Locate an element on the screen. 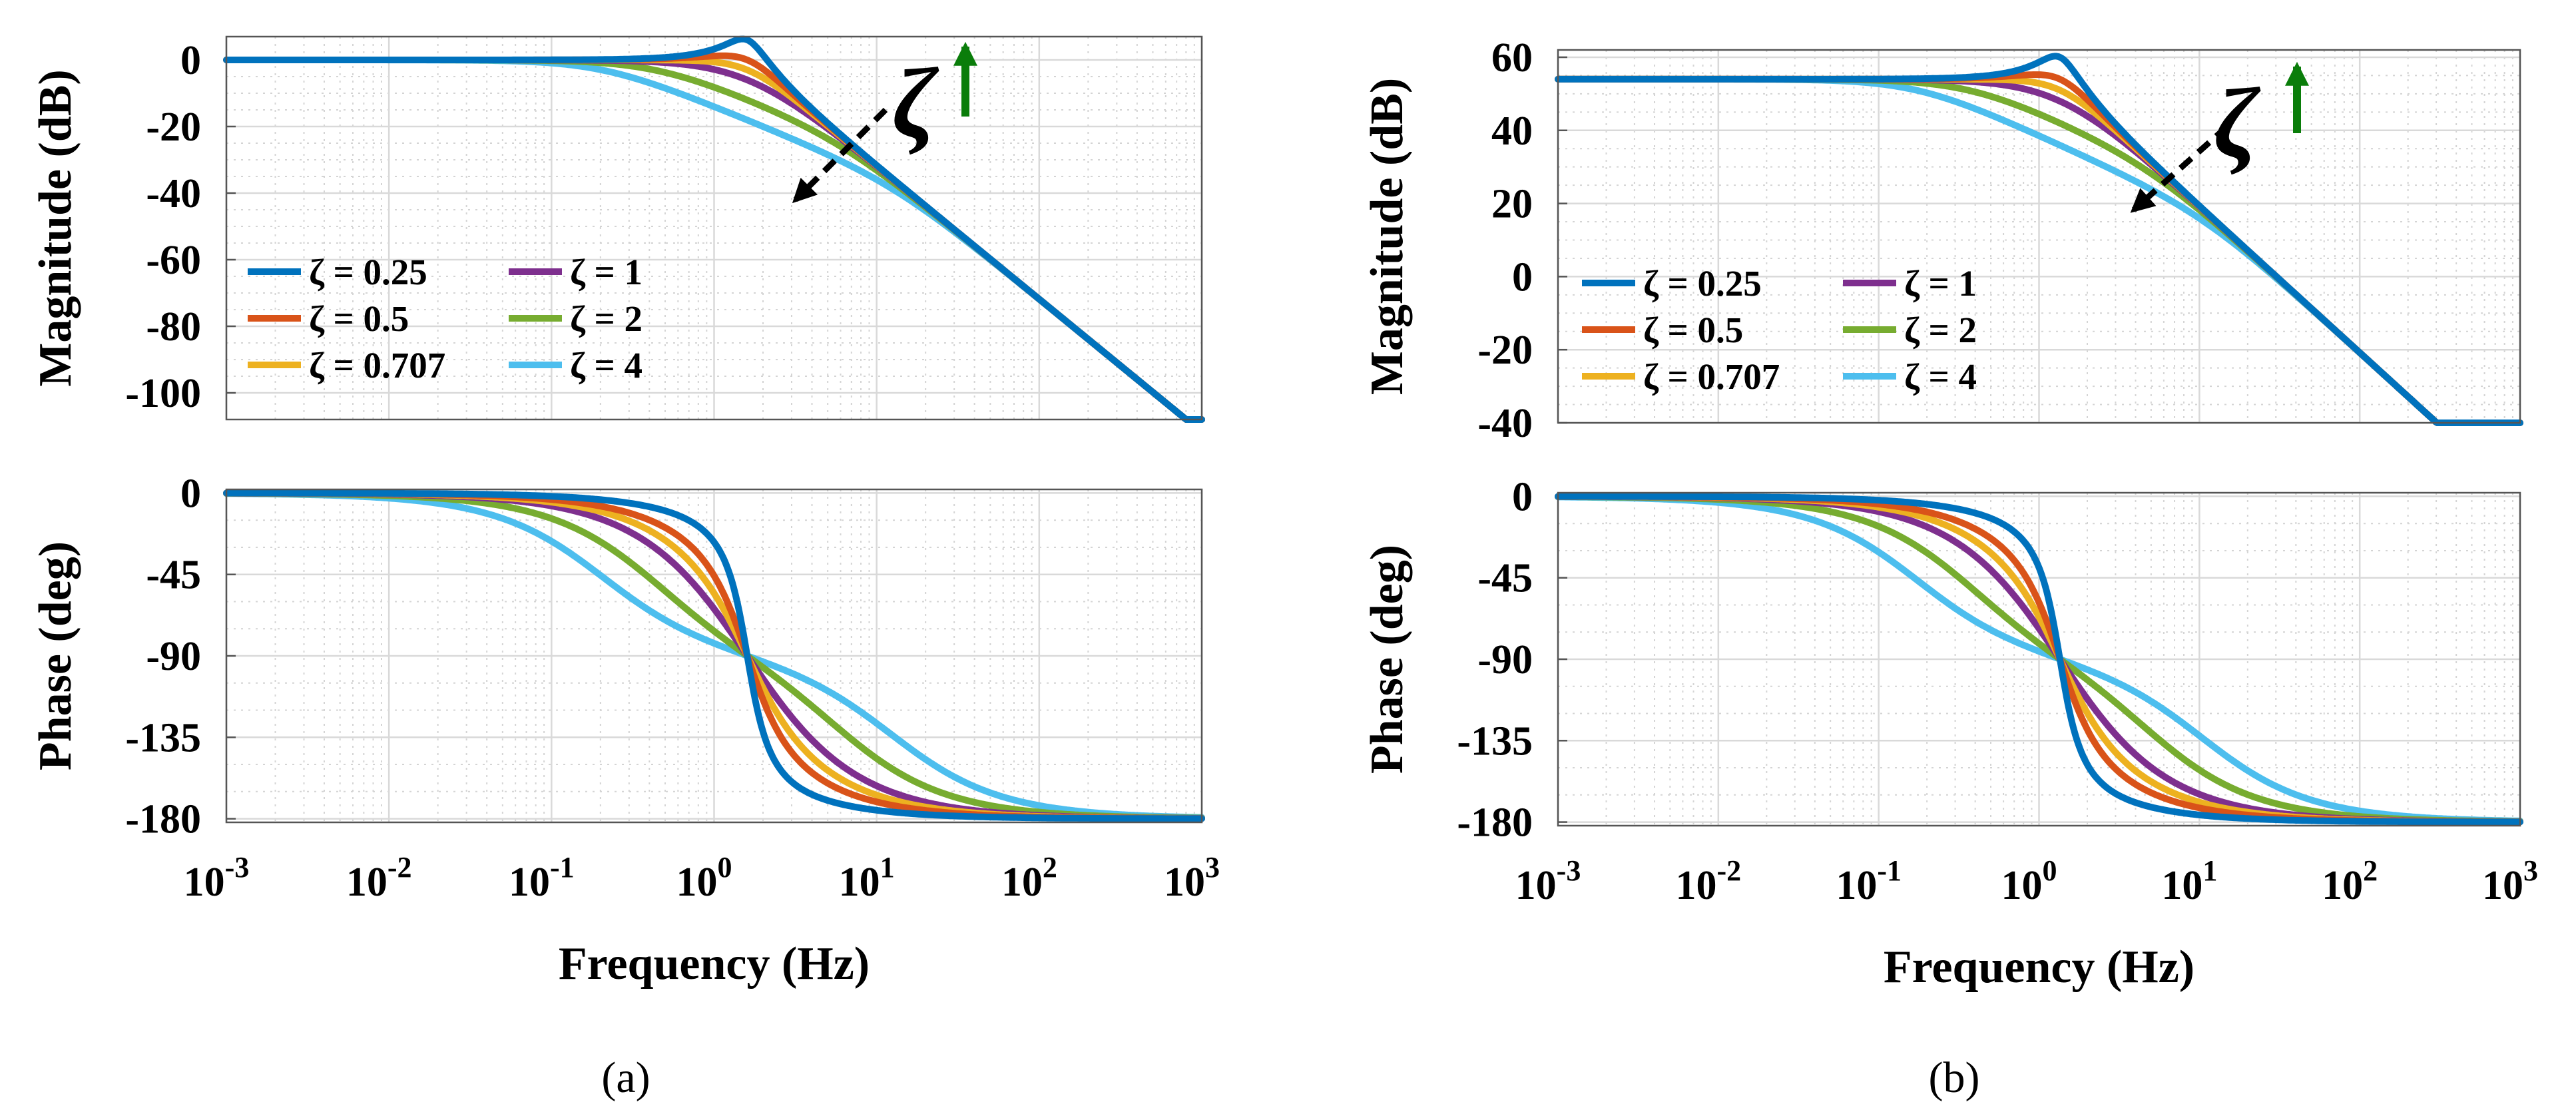 Image resolution: width=2576 pixels, height=1118 pixels. y-tick-label: -80 is located at coordinates (174, 327).